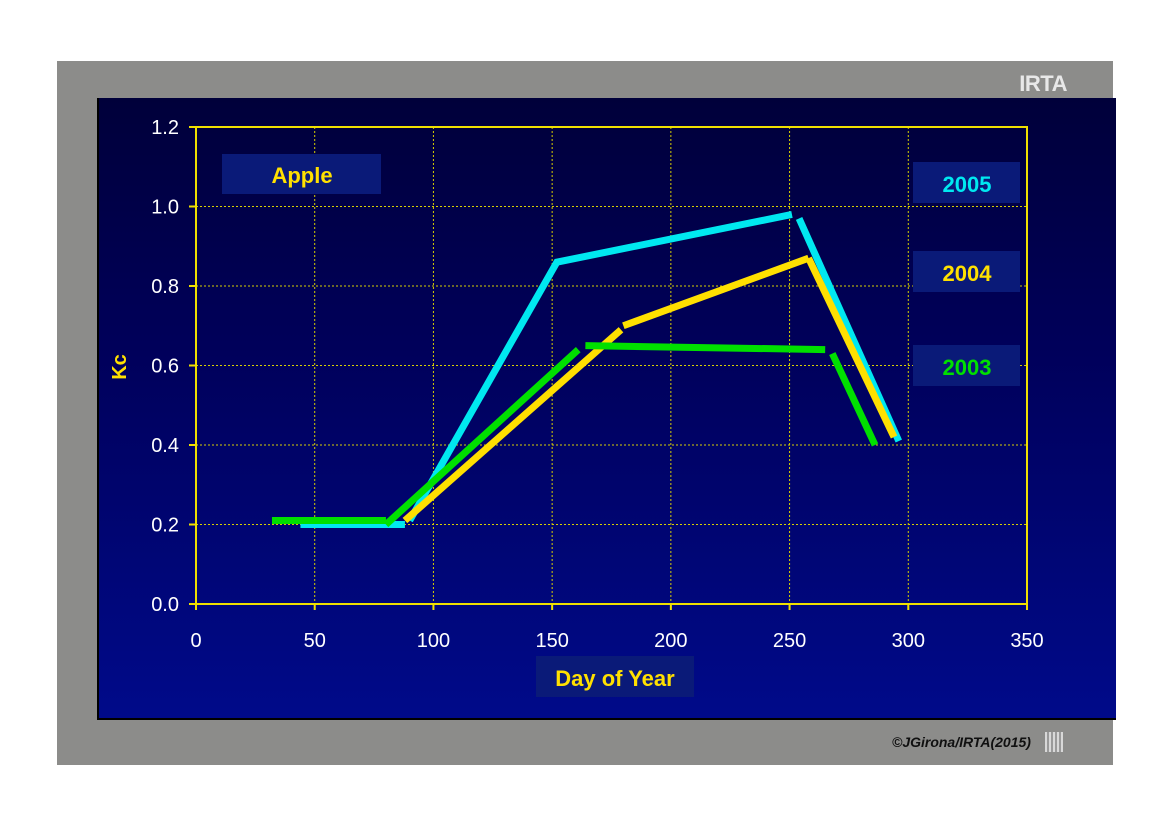 This screenshot has width=1169, height=826. What do you see at coordinates (315, 641) in the screenshot?
I see `x-tick-label: 50` at bounding box center [315, 641].